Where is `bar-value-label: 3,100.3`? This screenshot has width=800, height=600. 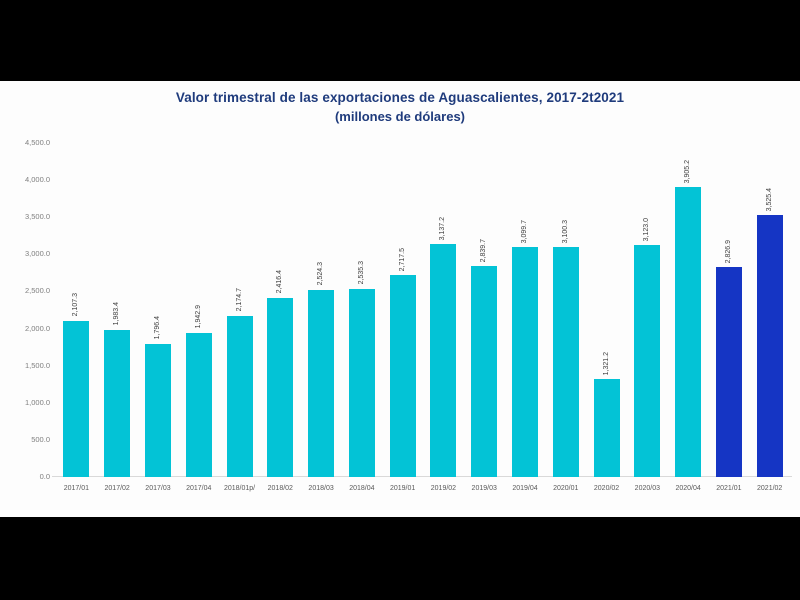
bar-value-label: 3,100.3 is located at coordinates (565, 231).